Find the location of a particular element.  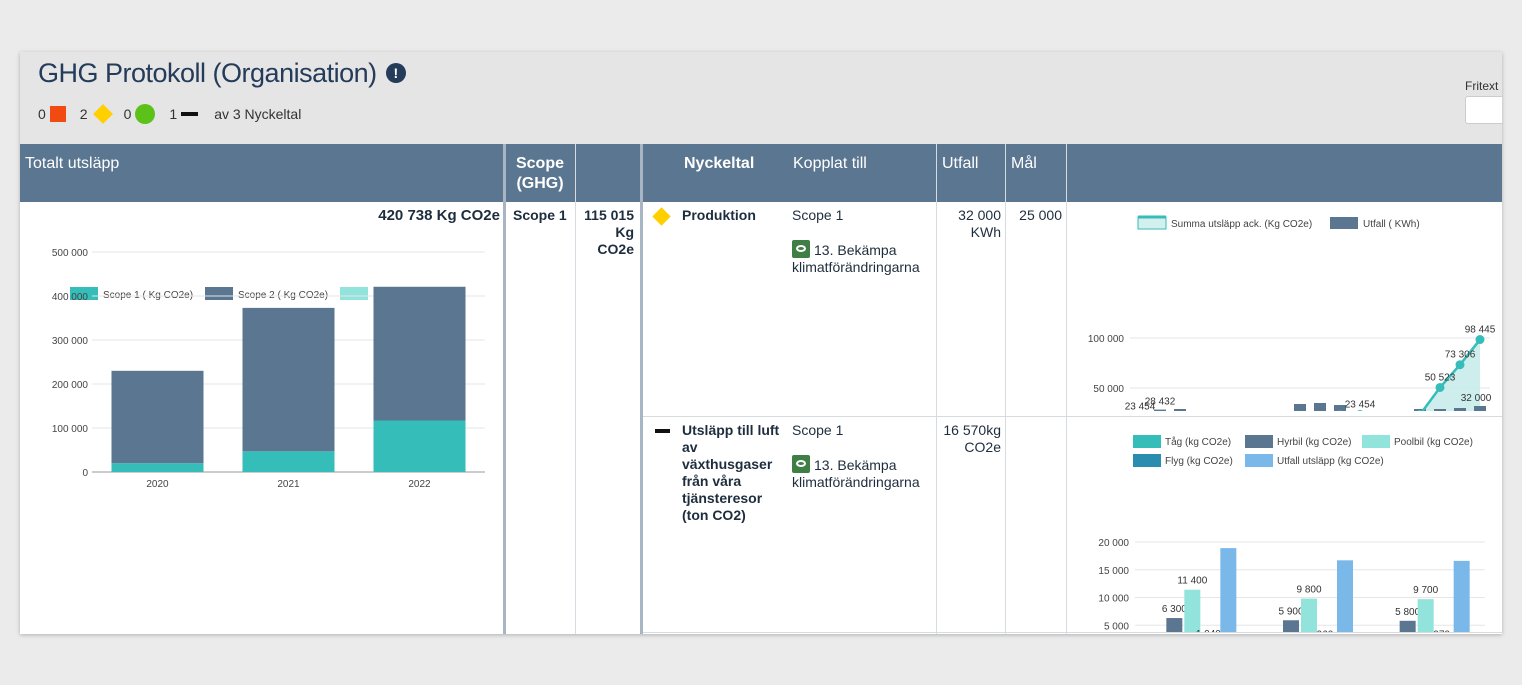

count-yellow: 2 is located at coordinates (83, 114).